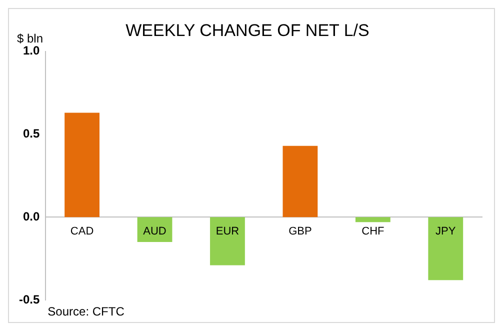 The image size is (503, 331). I want to click on chart-title: WEEKLY CHANGE OF NET L/S, so click(248, 30).